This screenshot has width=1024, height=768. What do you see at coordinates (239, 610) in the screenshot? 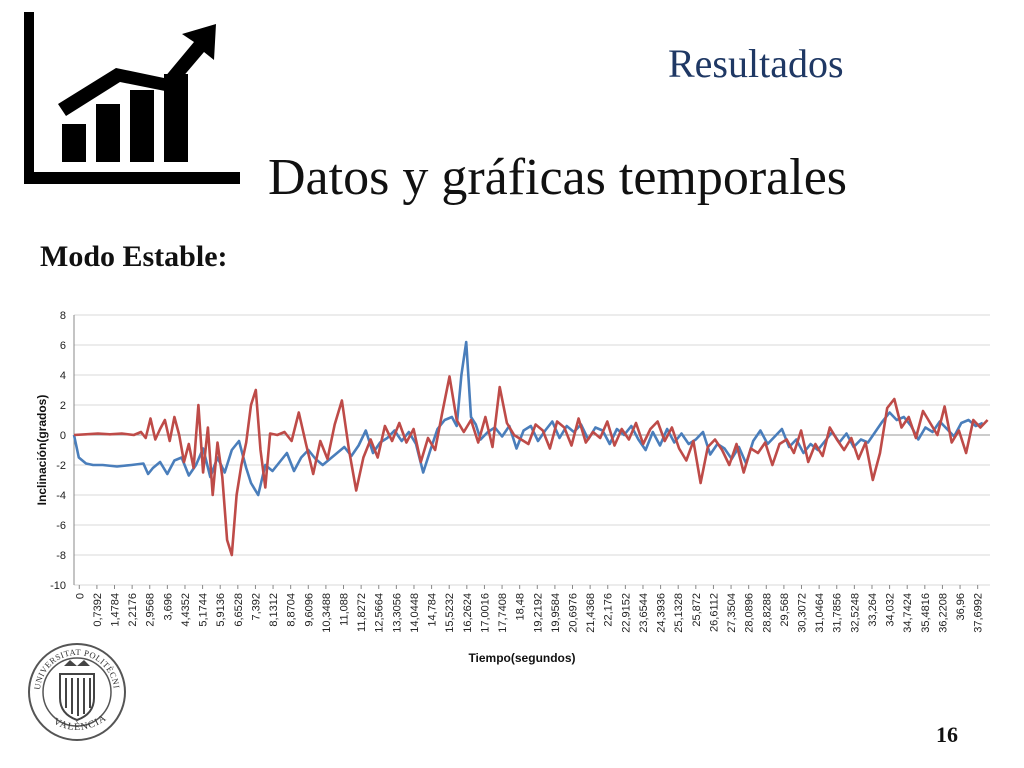
I see `x-tick-label: 6,6528` at bounding box center [239, 610].